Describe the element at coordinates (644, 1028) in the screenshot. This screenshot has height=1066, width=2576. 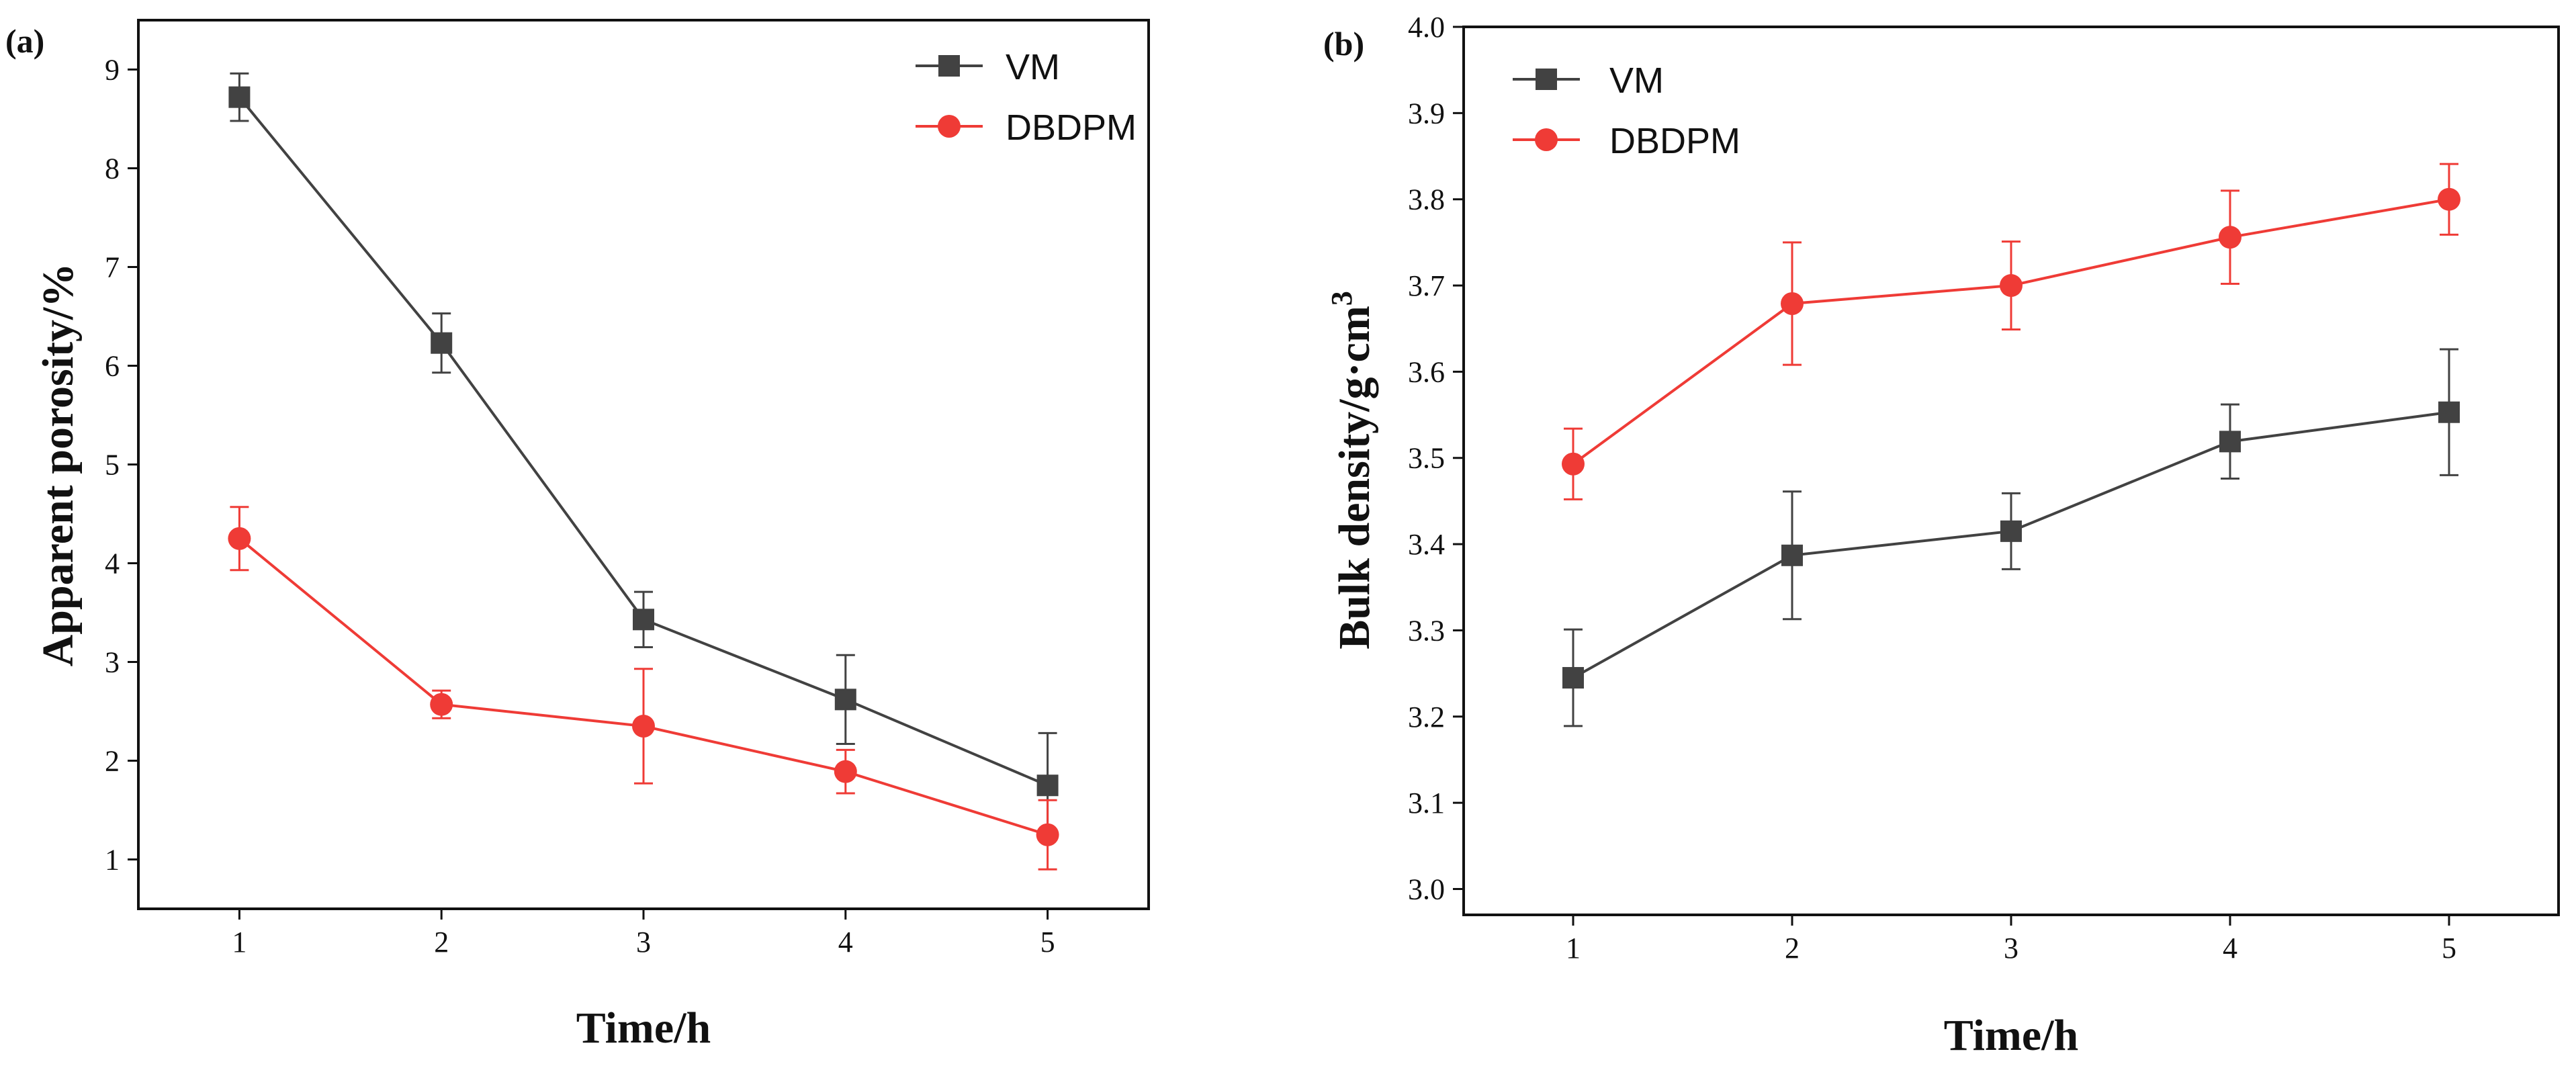
I see `x-axis-title-a: Time/h` at that location.